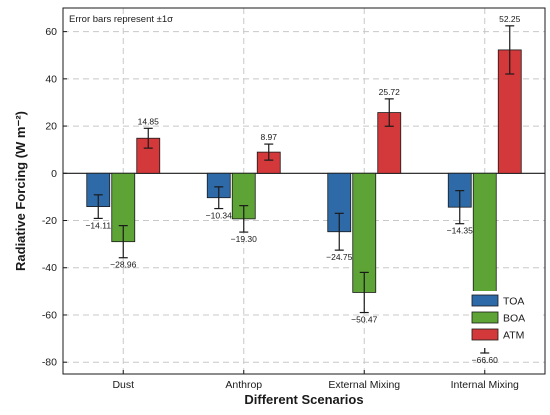 The image size is (550, 415). Describe the element at coordinates (243, 385) in the screenshot. I see `x-tick-label: Anthrop` at that location.